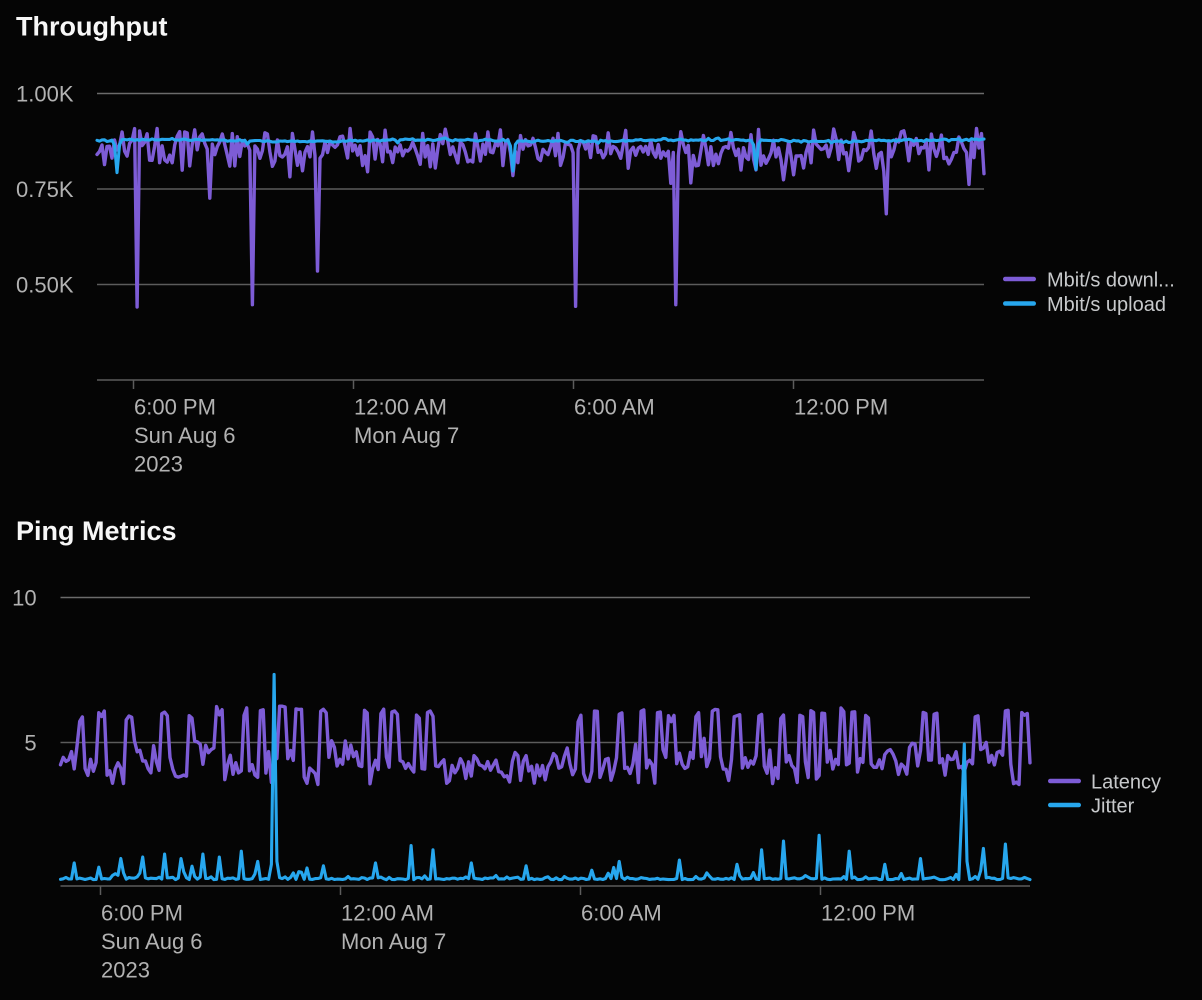  Describe the element at coordinates (45, 94) in the screenshot. I see `svg-text: 1.00K` at that location.